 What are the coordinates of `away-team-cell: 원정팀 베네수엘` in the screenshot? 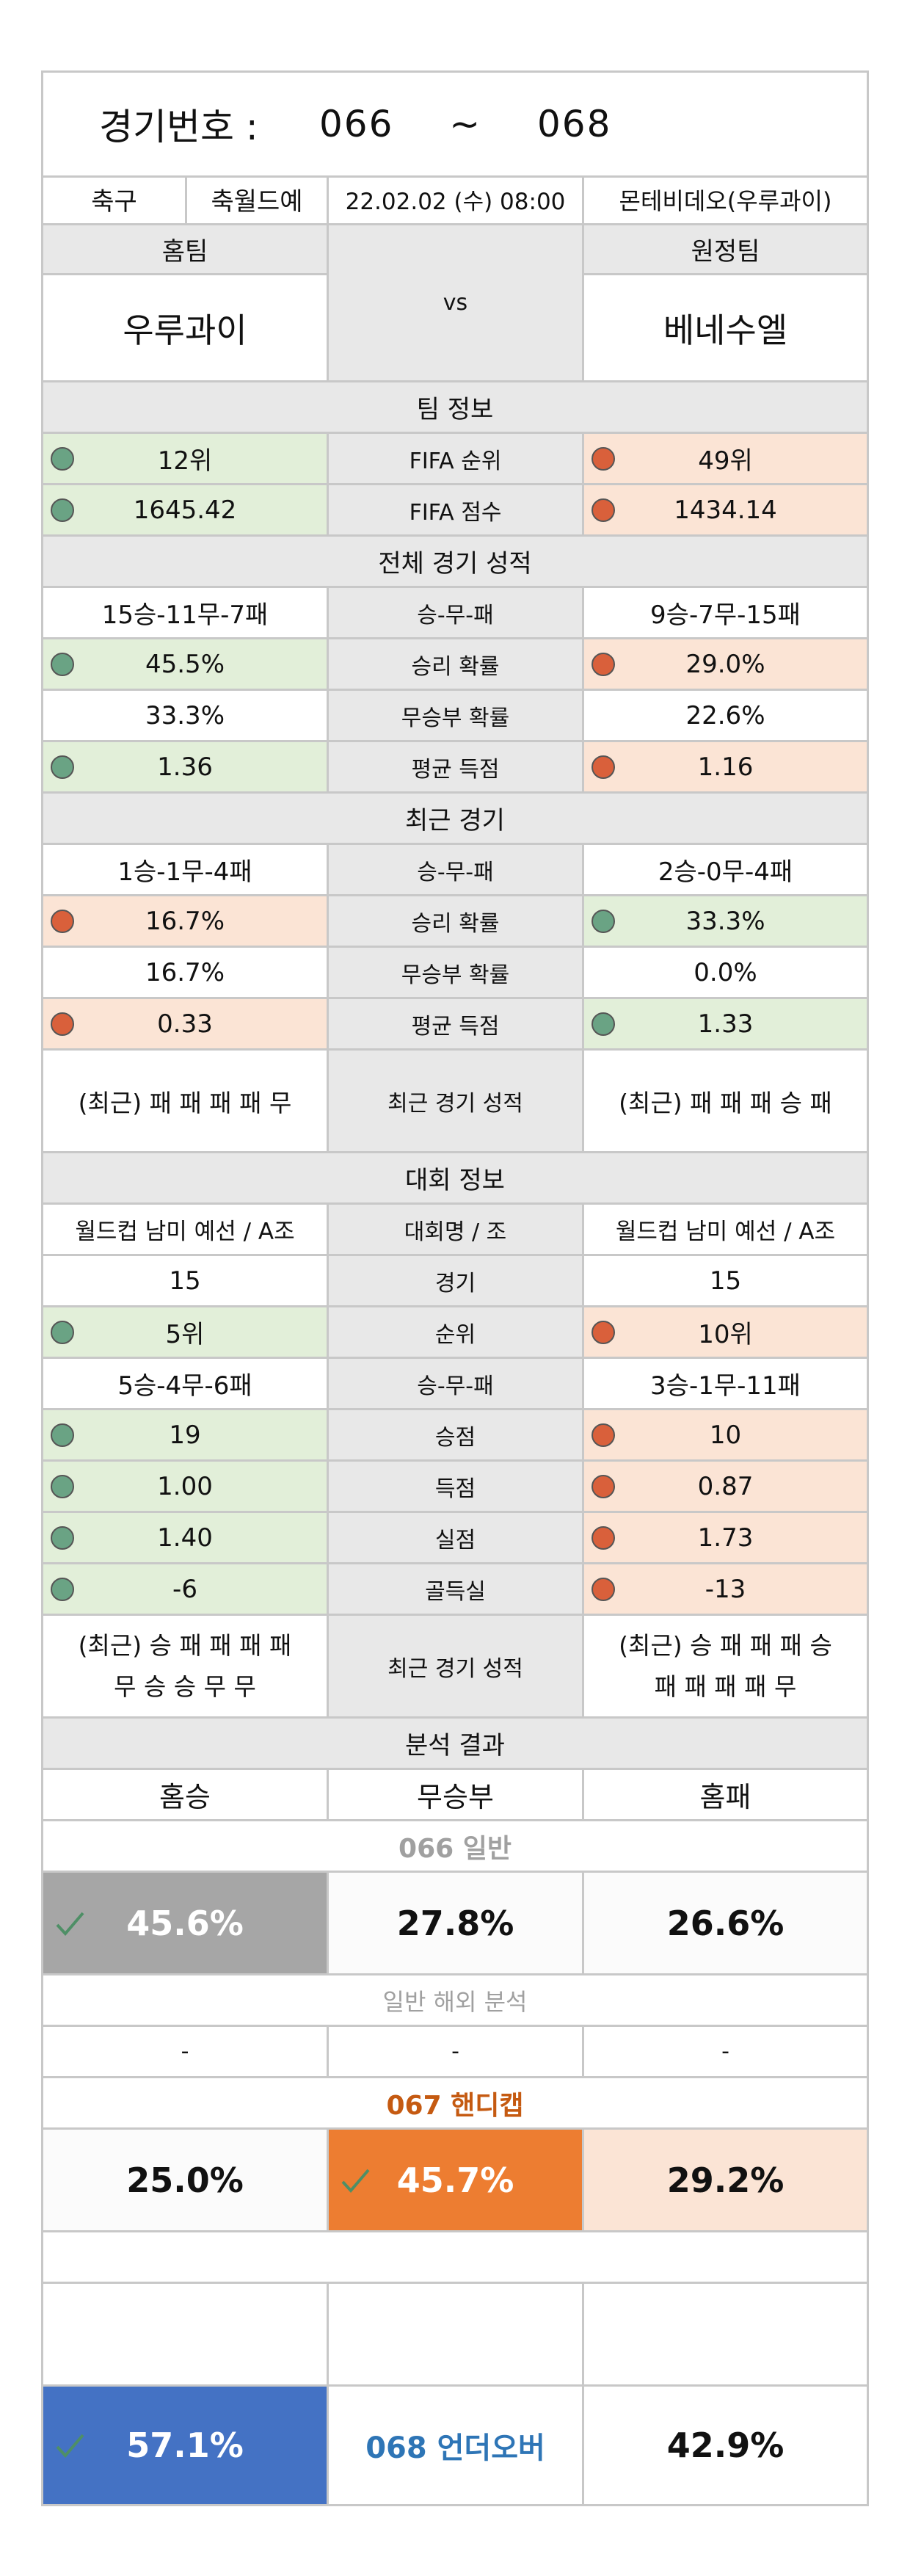 It's located at (725, 303).